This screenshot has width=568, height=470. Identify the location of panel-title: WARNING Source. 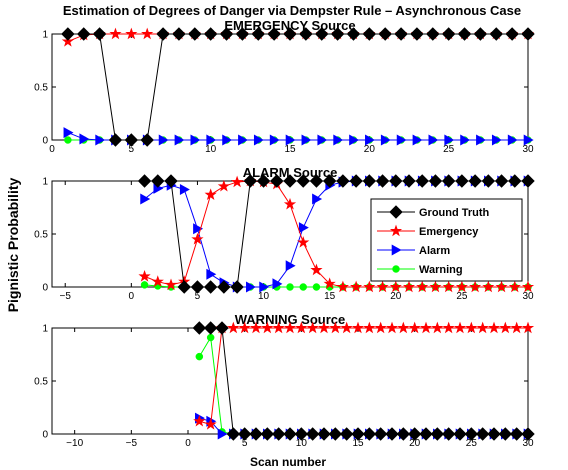
(290, 319).